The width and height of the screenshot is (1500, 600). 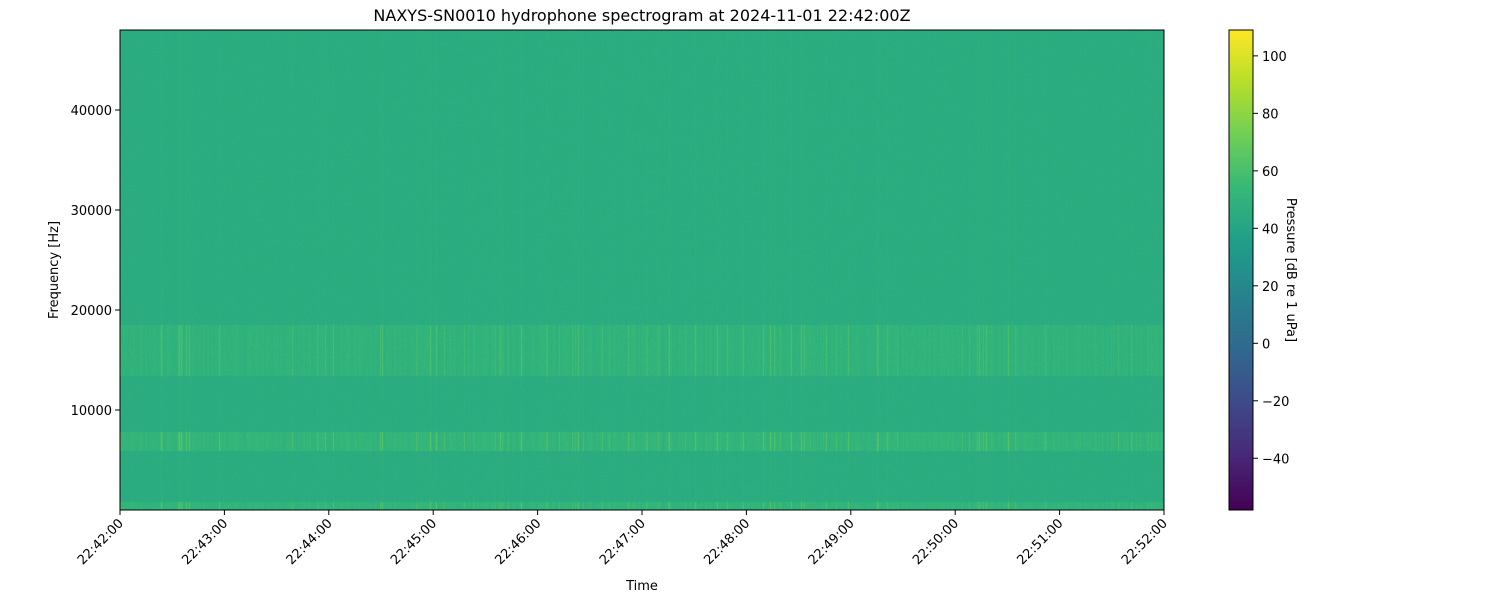 What do you see at coordinates (1270, 172) in the screenshot?
I see `colorbar-tick-label: 60` at bounding box center [1270, 172].